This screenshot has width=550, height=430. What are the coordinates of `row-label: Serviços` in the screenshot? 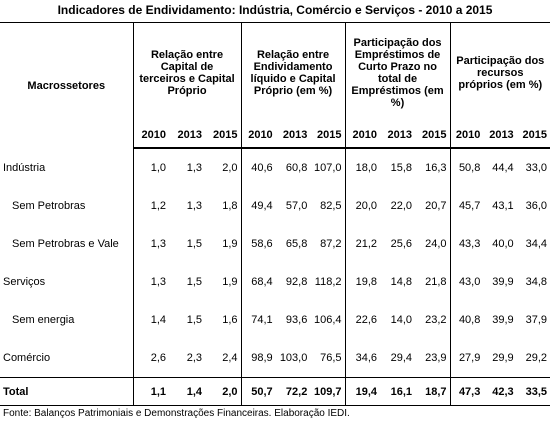 It's located at (24, 282).